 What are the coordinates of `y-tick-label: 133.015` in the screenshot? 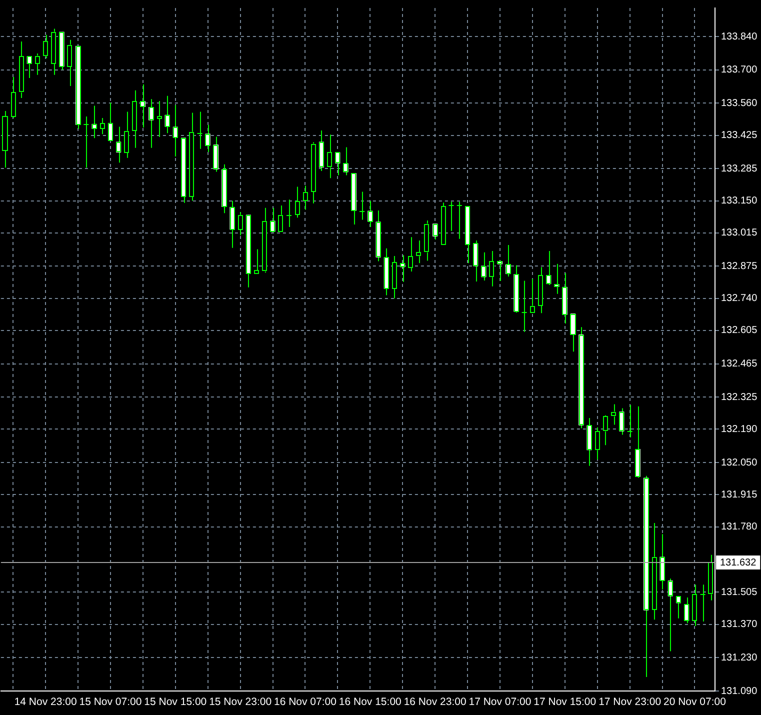 It's located at (739, 233).